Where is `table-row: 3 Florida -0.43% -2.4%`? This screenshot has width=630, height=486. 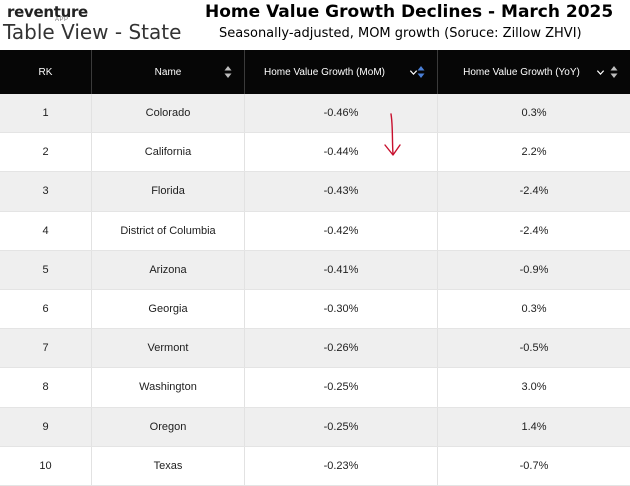 table-row: 3 Florida -0.43% -2.4% is located at coordinates (315, 192).